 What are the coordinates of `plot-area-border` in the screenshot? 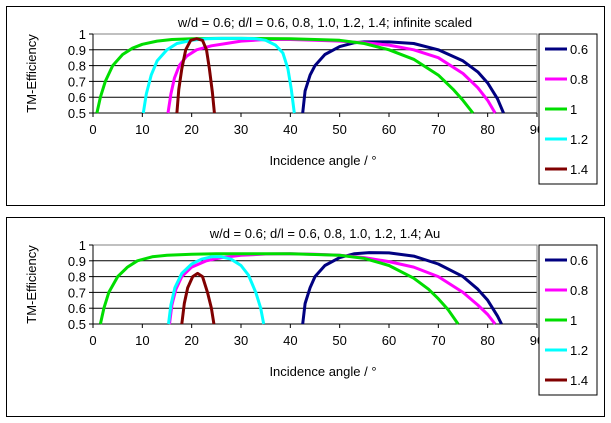 It's located at (315, 73).